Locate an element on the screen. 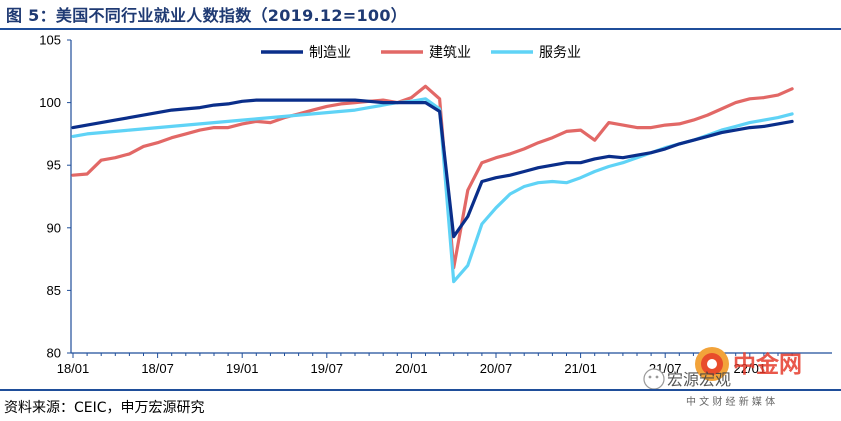 This screenshot has width=841, height=421. source-note: 资料来源：CEIC，申万宏源研究 is located at coordinates (104, 408).